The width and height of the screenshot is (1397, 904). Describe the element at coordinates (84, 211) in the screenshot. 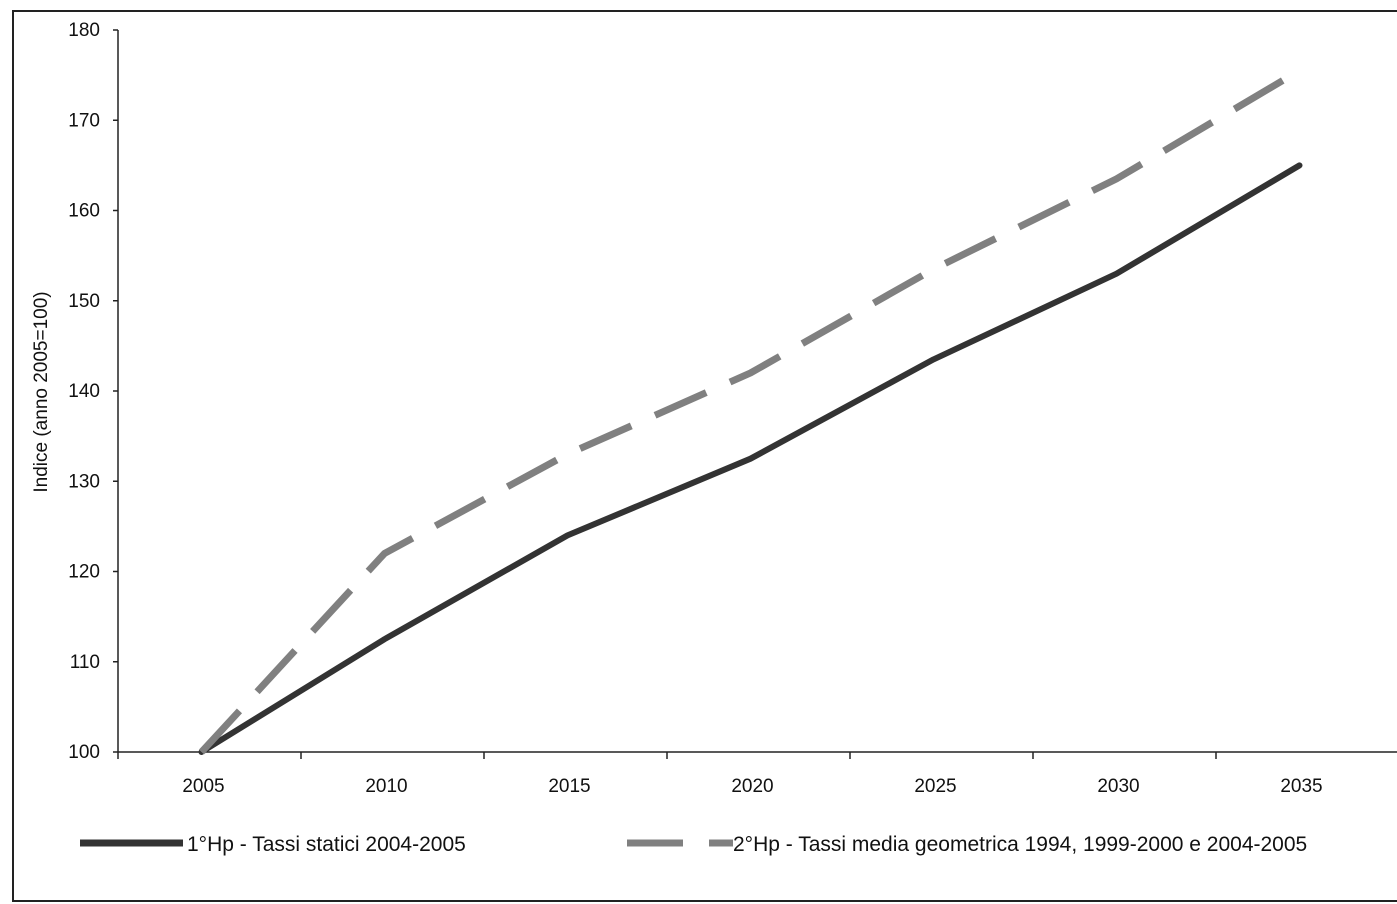

I see `y-tick-label: 160` at that location.